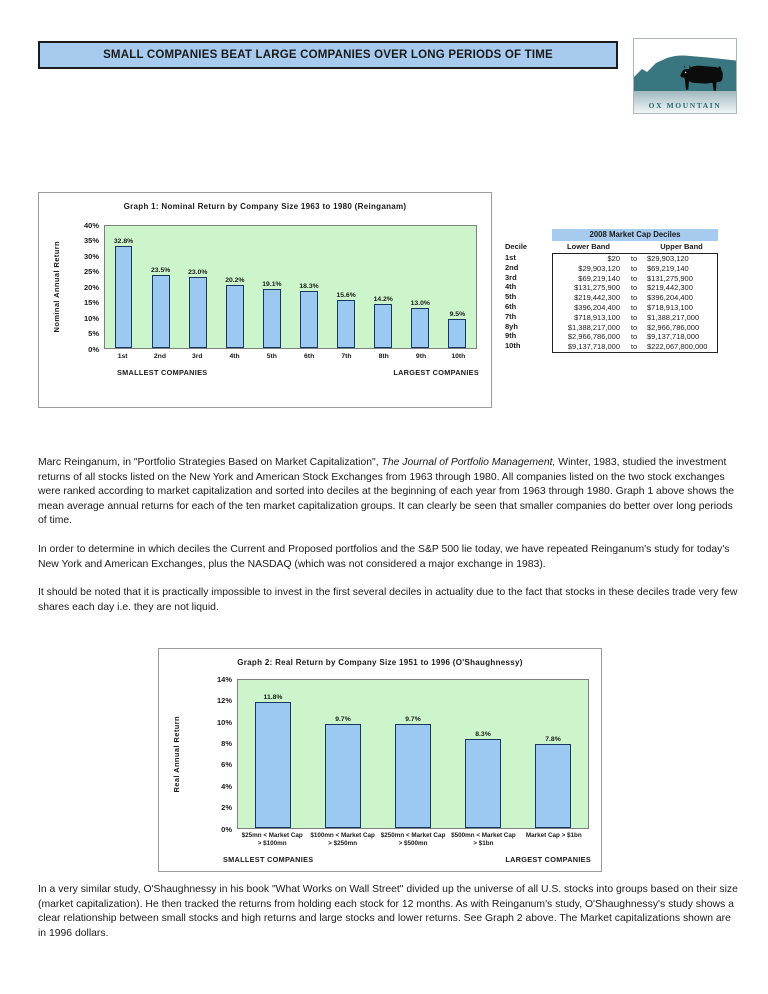 The image size is (768, 994). What do you see at coordinates (528, 303) in the screenshot?
I see `decile-label-column: 1st 2nd 3rd 4th 5th 6th 7th 8yh 9th 10th` at bounding box center [528, 303].